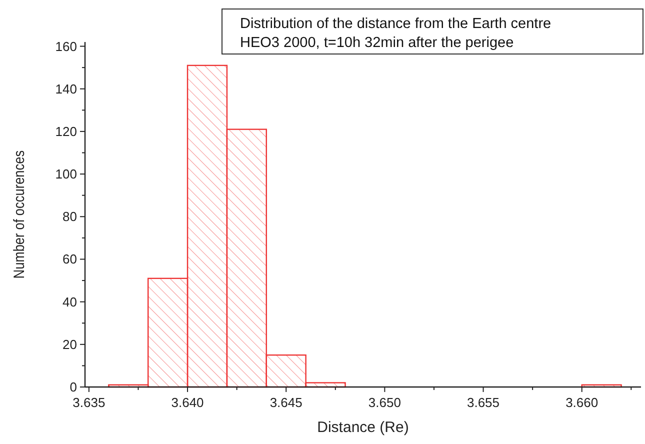 The image size is (645, 444). Describe the element at coordinates (89, 402) in the screenshot. I see `x-tick-label: 3.635` at that location.